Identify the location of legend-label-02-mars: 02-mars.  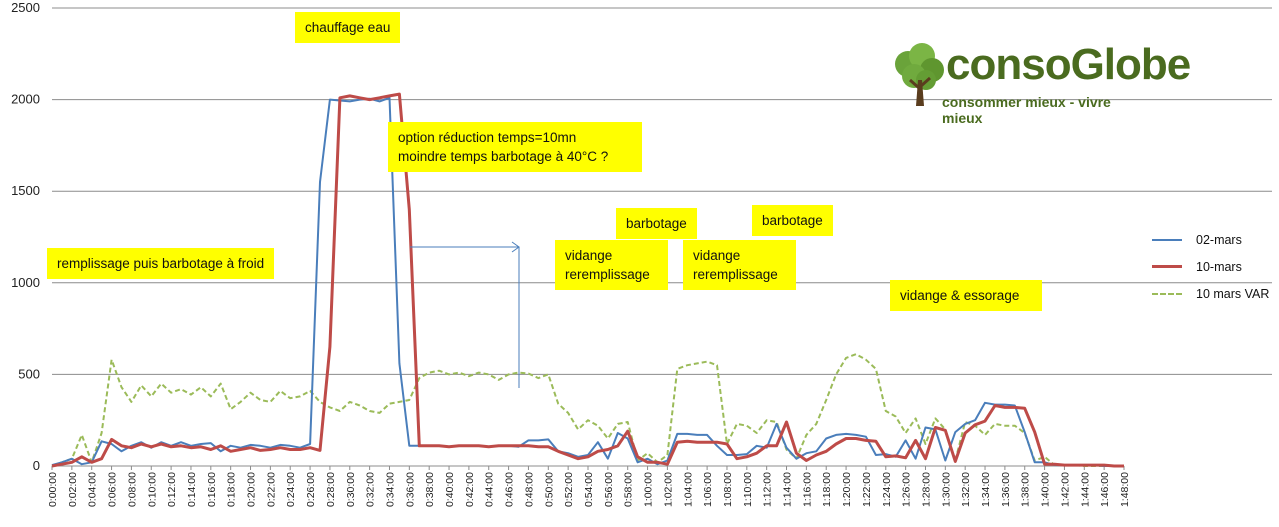
(1219, 239).